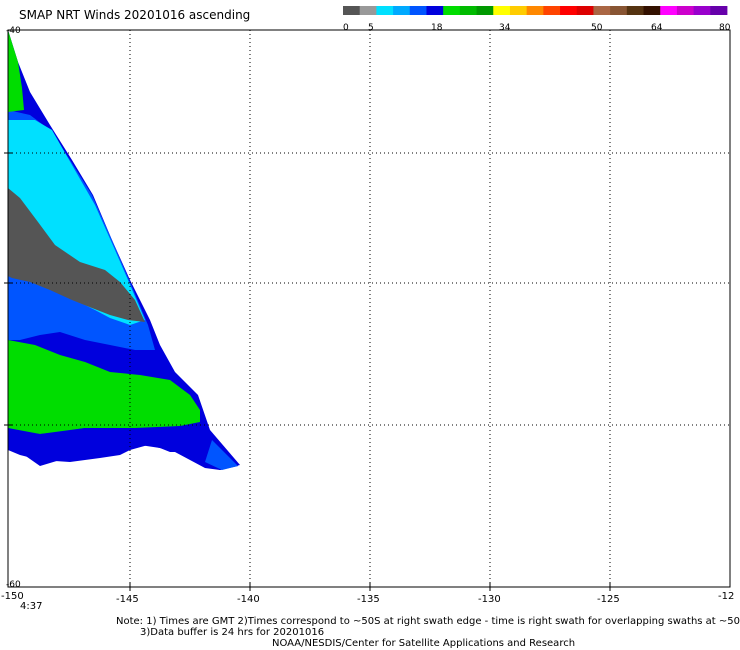  I want to click on colorbar-tick-labels: 0 5 18 34 50 64 80, so click(537, 28).